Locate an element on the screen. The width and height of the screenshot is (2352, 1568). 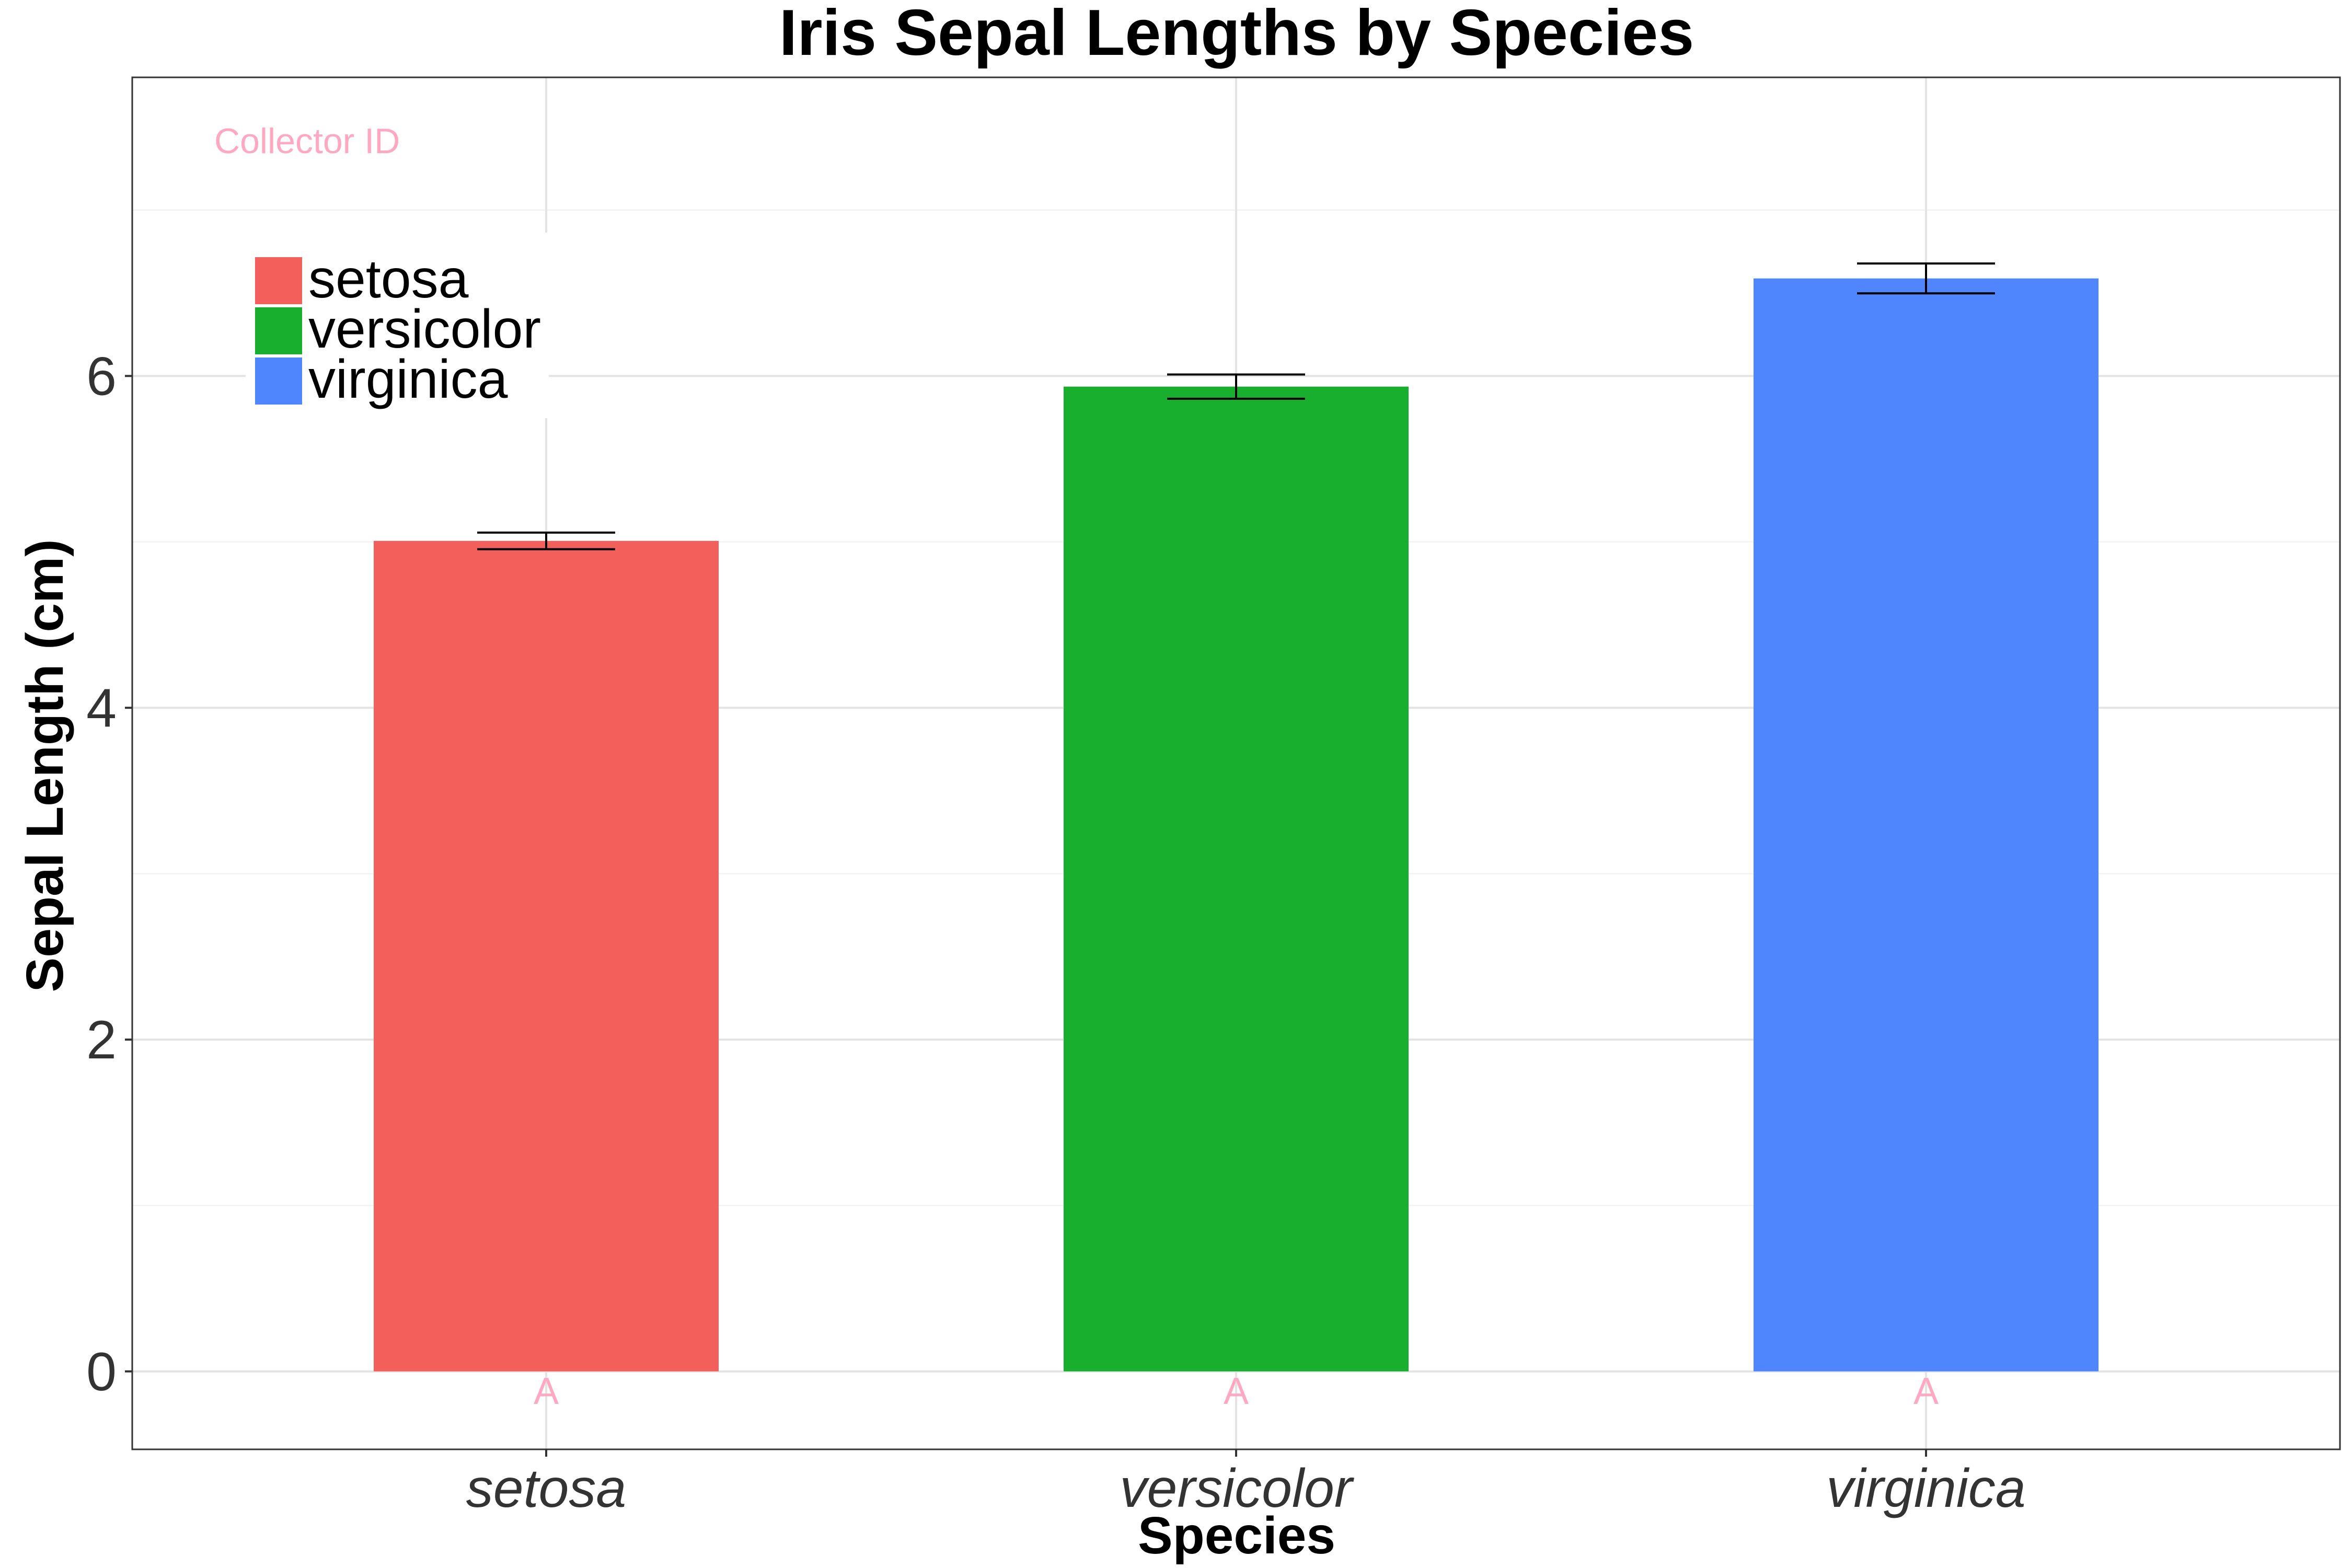
legend-label-versicolor: versicolor is located at coordinates (424, 329).